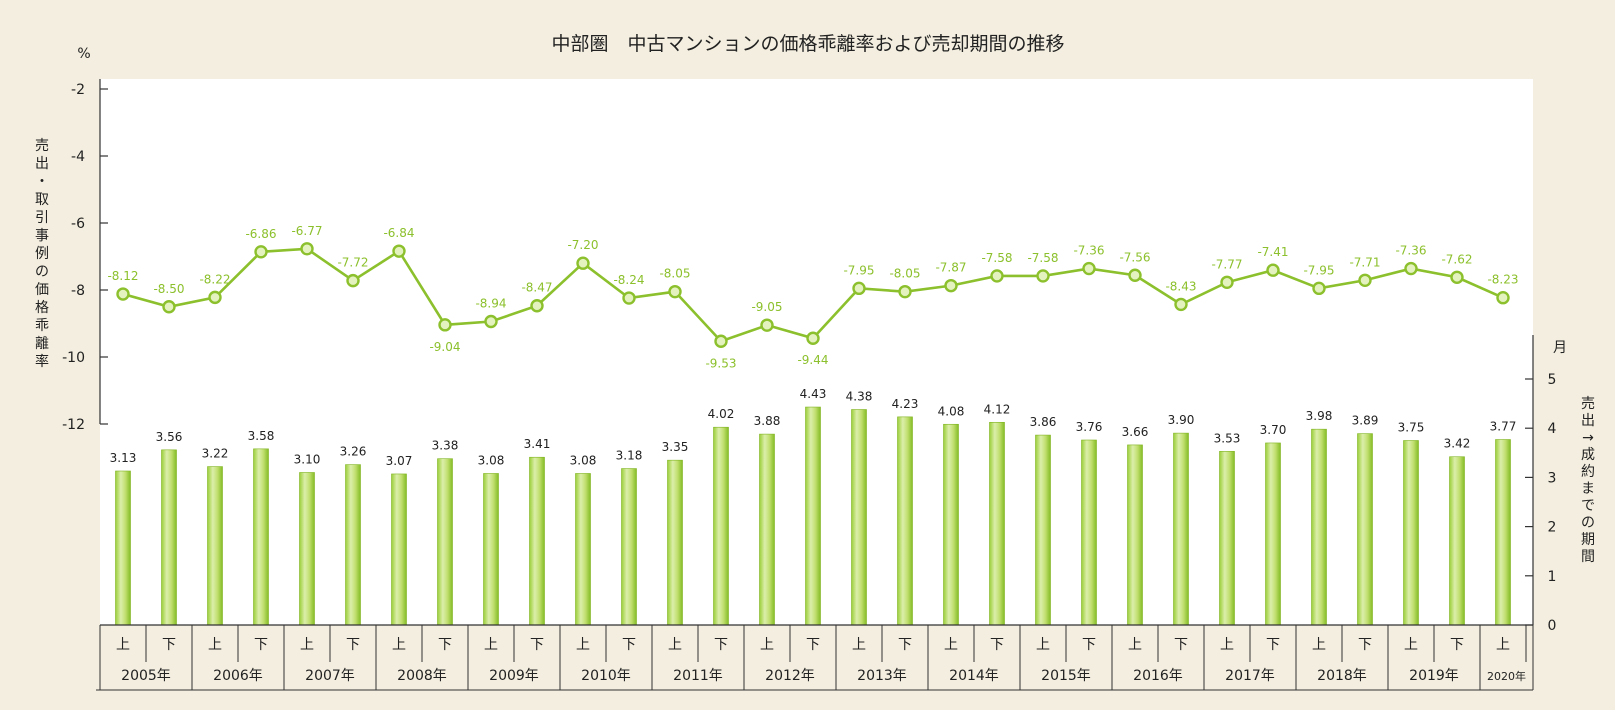 This screenshot has height=710, width=1615. What do you see at coordinates (1541, 503) in the screenshot?
I see `right-axis-ticks: 0 1 2 3 4 5` at bounding box center [1541, 503].